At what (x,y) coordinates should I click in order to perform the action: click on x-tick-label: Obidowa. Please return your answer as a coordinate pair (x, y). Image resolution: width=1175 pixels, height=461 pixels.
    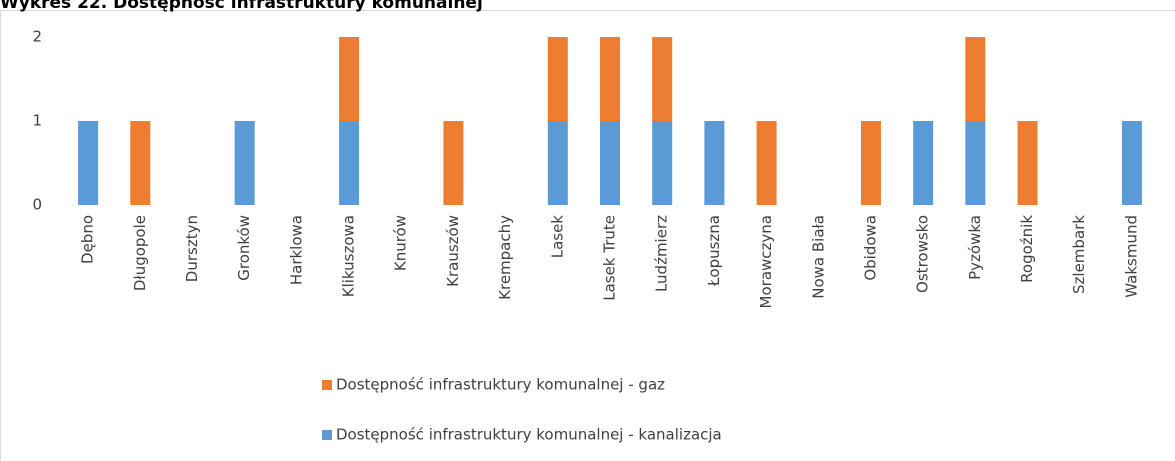
    Looking at the image, I should click on (870, 248).